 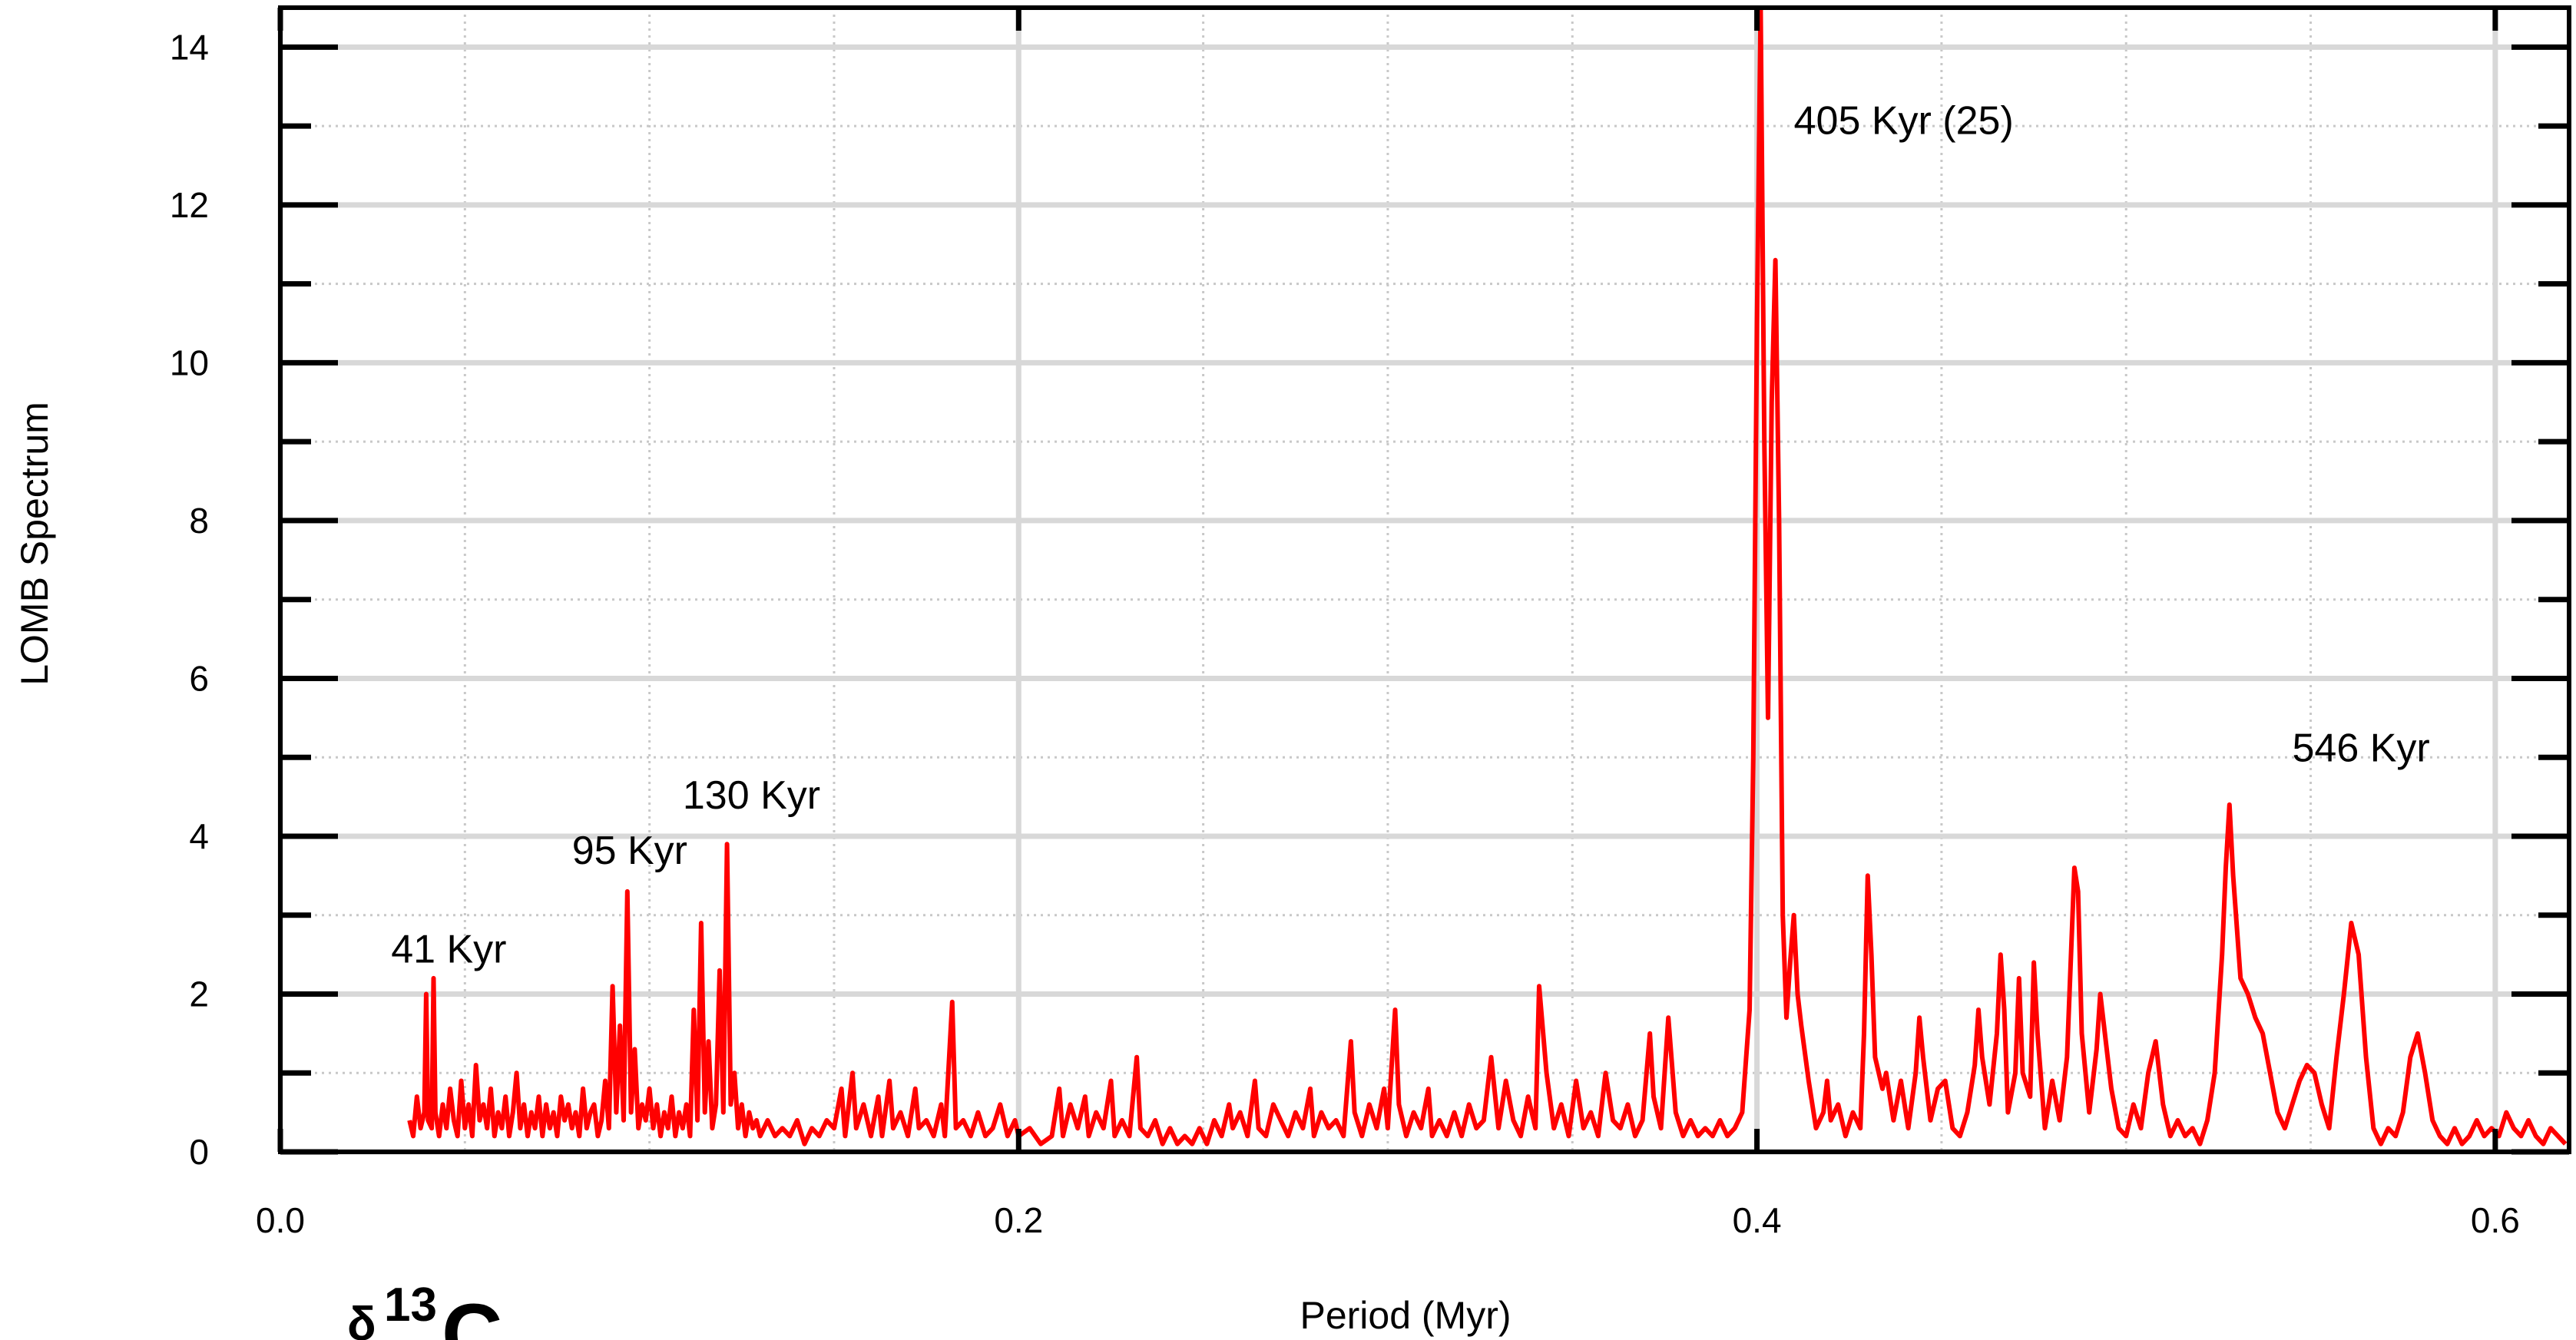 I want to click on y-tick-label: 10, so click(x=189, y=362).